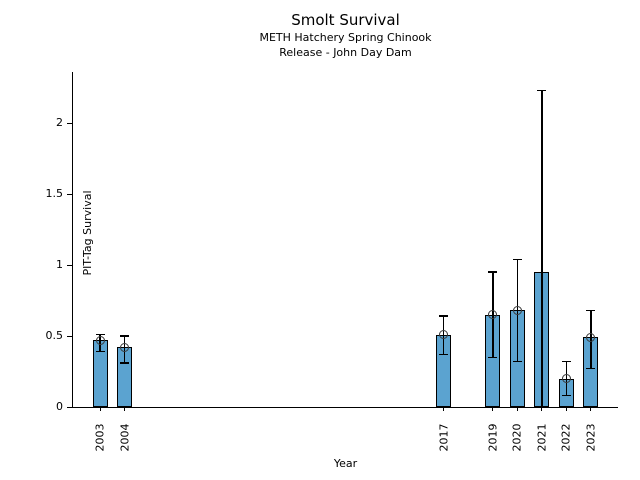 This screenshot has width=640, height=480. What do you see at coordinates (345, 37) in the screenshot?
I see `chart-subtitle-1: METH Hatchery Spring Chinook` at bounding box center [345, 37].